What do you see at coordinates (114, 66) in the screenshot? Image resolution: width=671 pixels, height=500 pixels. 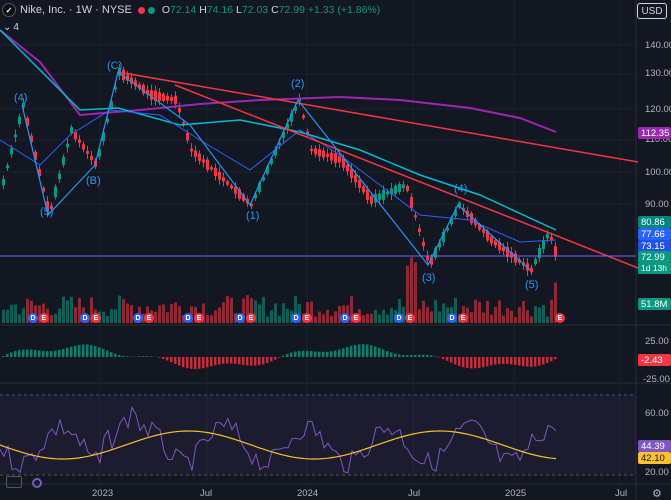 I see `wave-label: (C)` at bounding box center [114, 66].